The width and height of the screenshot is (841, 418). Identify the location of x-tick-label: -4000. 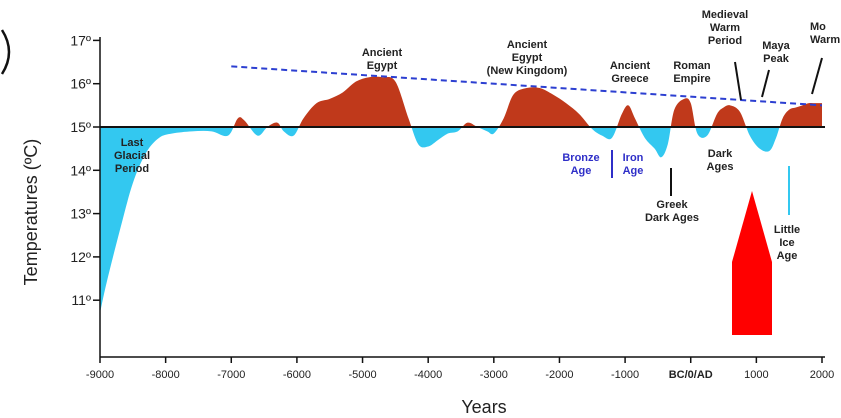
(428, 375).